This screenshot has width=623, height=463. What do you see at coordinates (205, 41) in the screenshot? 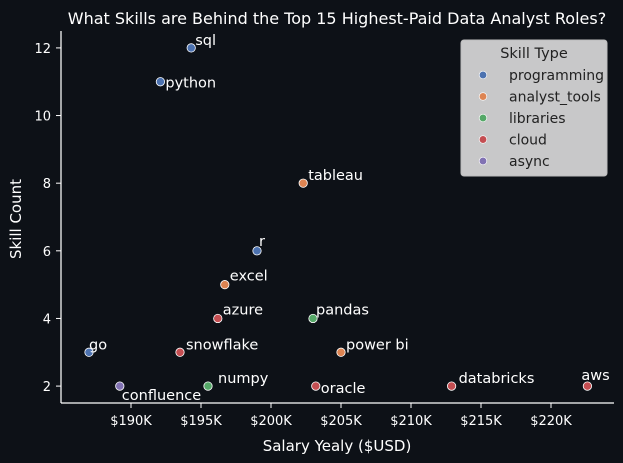
I see `point-label-sql: sql` at bounding box center [205, 41].